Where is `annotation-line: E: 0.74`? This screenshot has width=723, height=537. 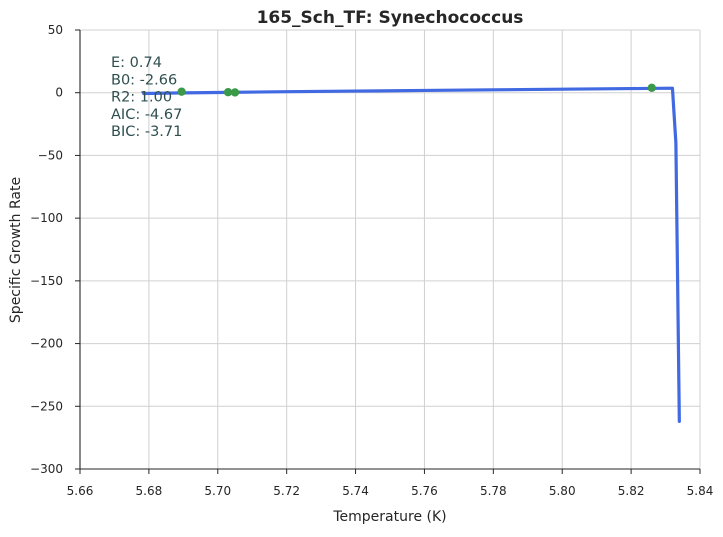
annotation-line: E: 0.74 is located at coordinates (136, 63).